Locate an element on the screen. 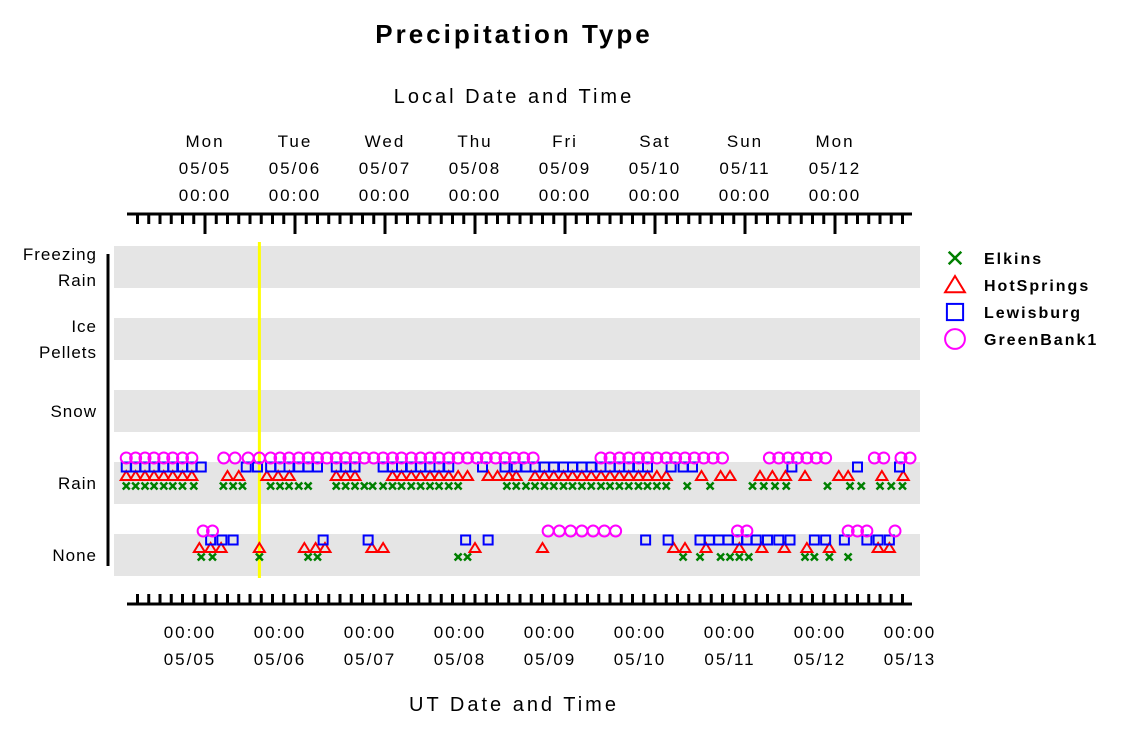 The image size is (1125, 731). legend: Elkins HotSprings Lewisburg GreenBank1 is located at coordinates (1020, 300).